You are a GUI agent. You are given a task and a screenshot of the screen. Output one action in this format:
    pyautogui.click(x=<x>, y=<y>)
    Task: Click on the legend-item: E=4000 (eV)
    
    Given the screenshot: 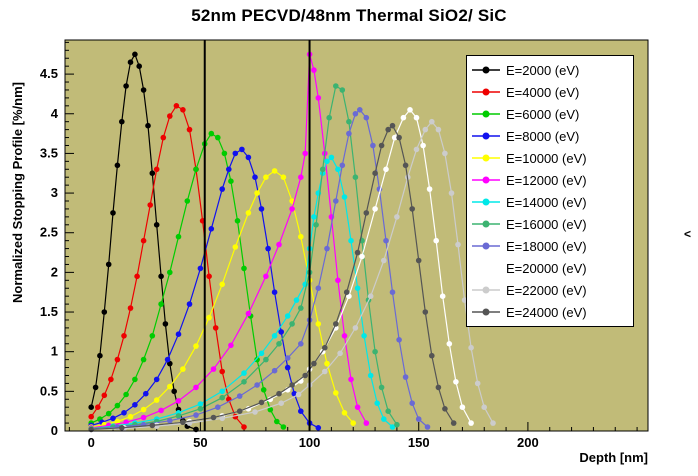 What is the action you would take?
    pyautogui.click(x=550, y=92)
    